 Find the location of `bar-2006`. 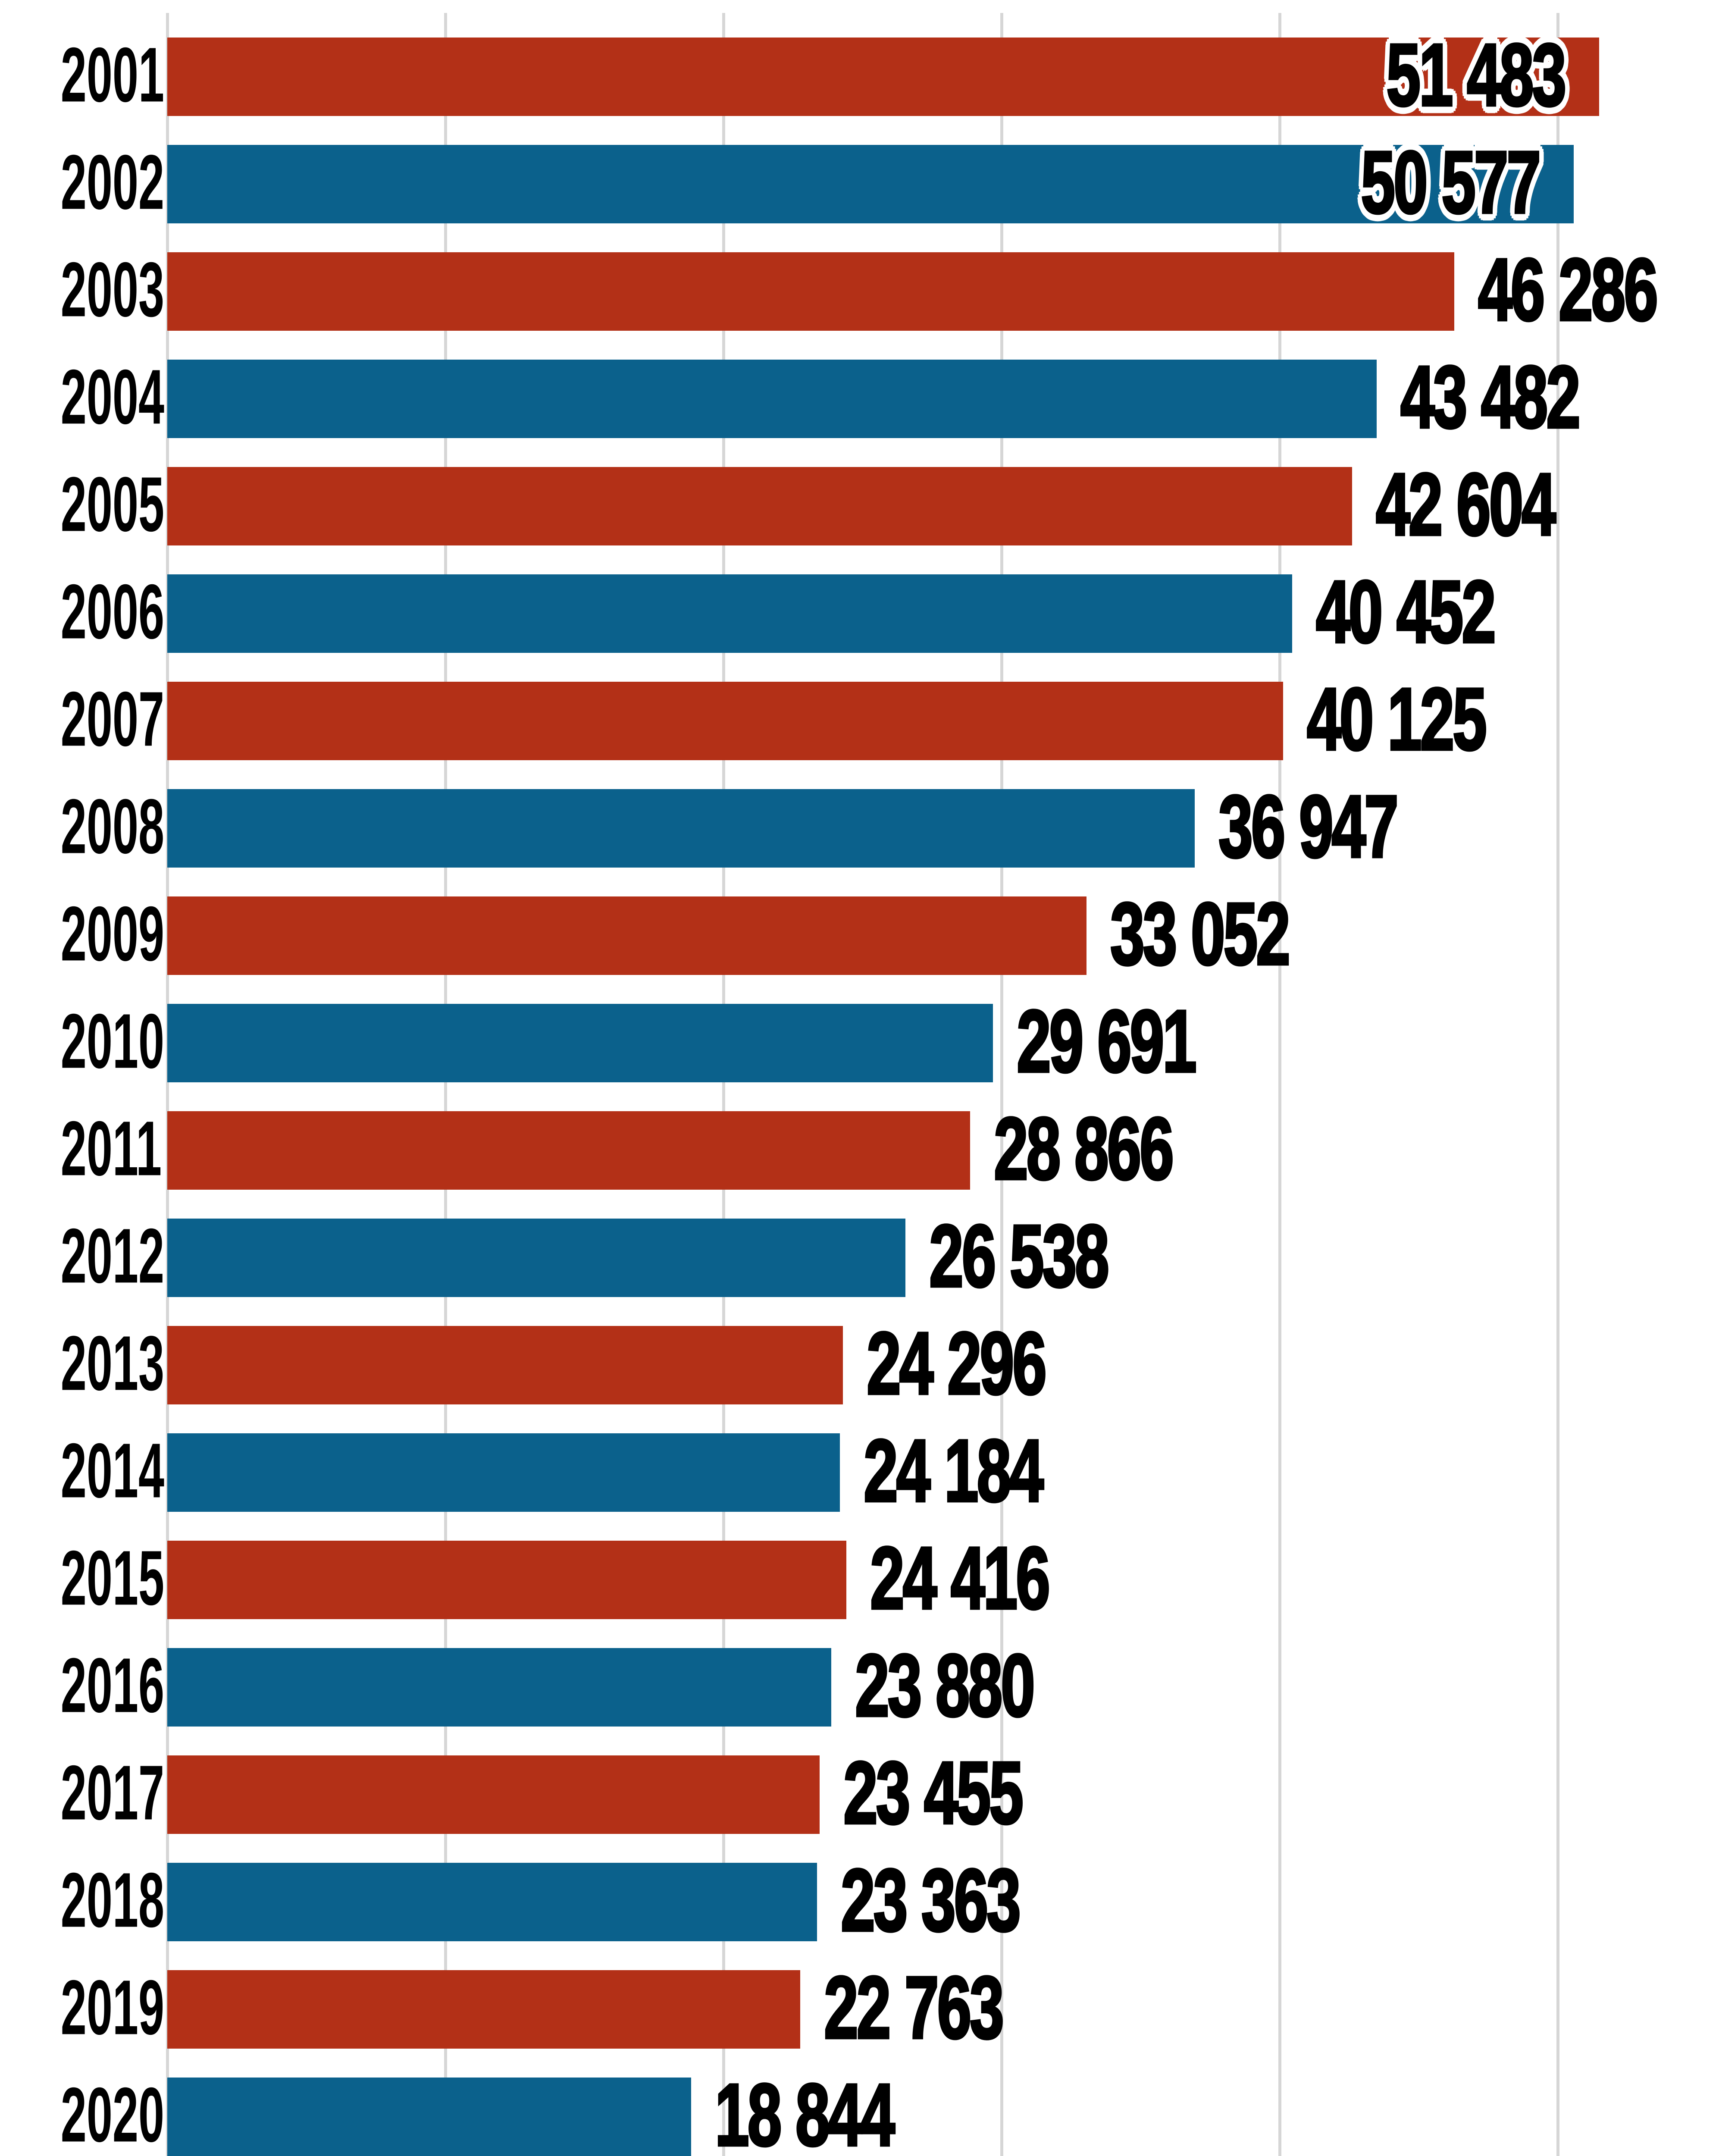

bar-2006 is located at coordinates (730, 613).